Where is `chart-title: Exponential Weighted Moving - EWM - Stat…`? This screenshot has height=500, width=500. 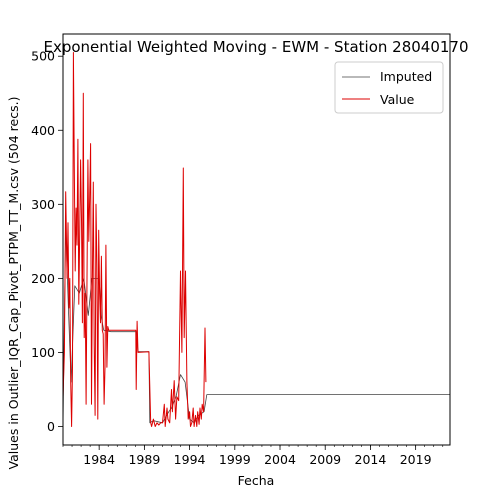 chart-title: Exponential Weighted Moving - EWM - Stat… is located at coordinates (255, 47).